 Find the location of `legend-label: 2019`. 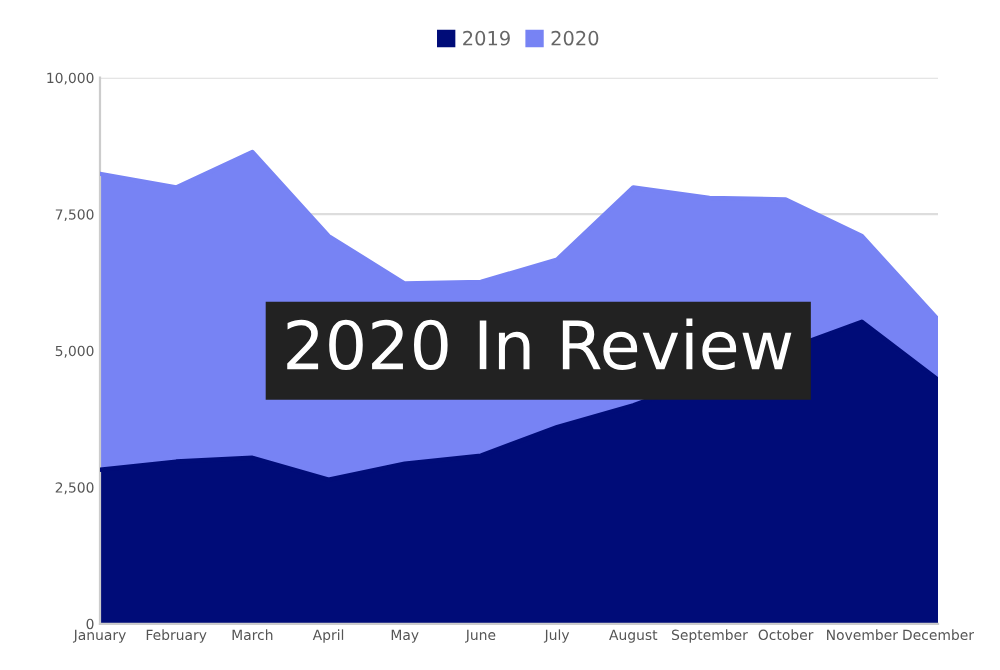

legend-label: 2019 is located at coordinates (486, 38).